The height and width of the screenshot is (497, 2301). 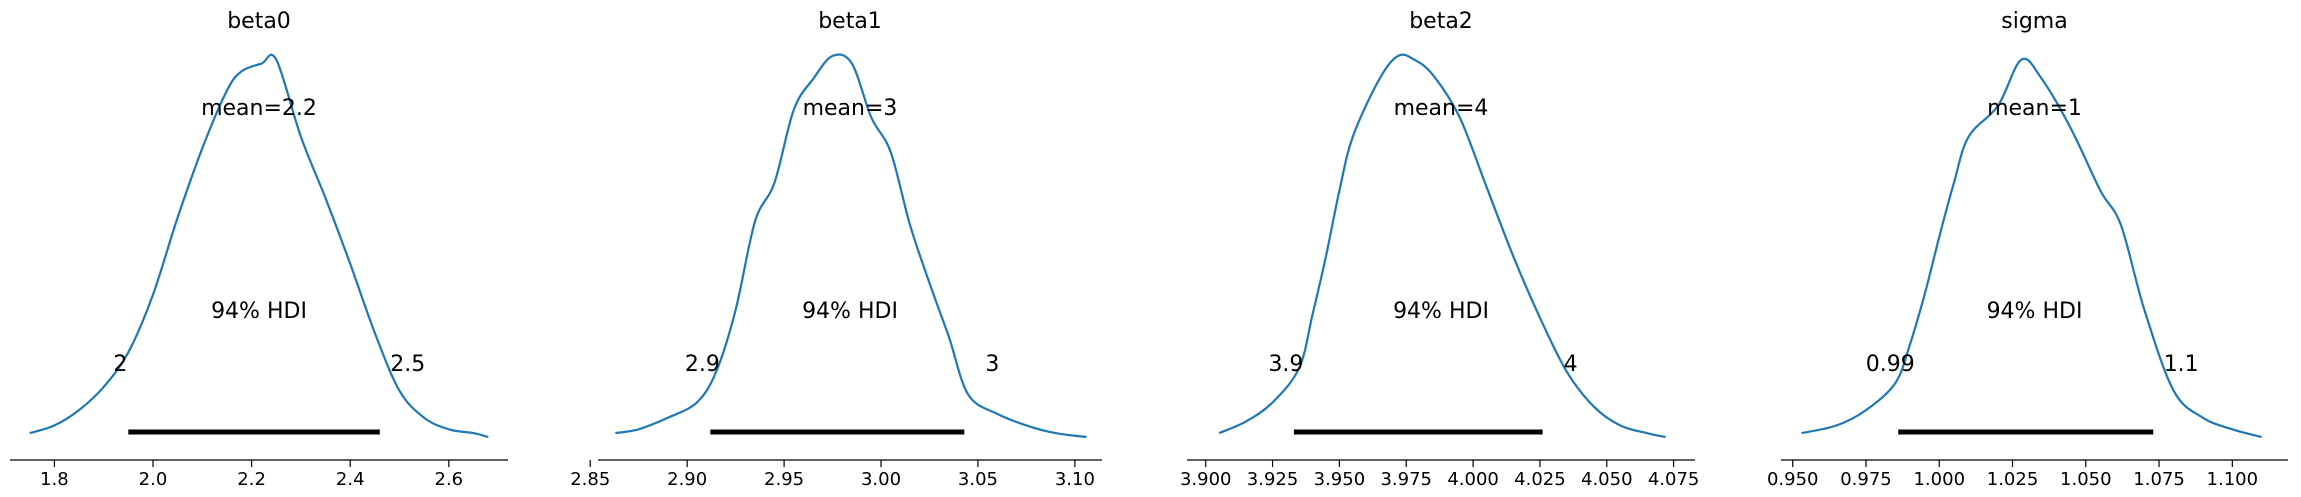 I want to click on x-tick-label: 3.950, so click(x=1340, y=479).